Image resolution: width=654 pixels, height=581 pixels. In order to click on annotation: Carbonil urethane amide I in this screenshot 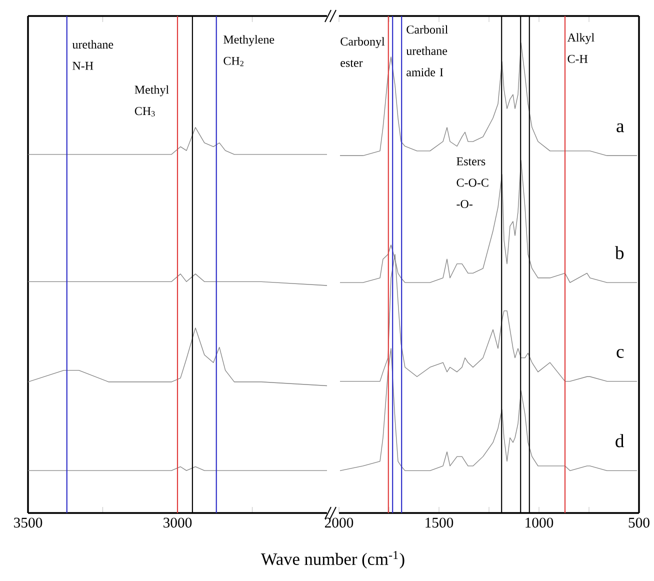, I will do `click(427, 50)`.